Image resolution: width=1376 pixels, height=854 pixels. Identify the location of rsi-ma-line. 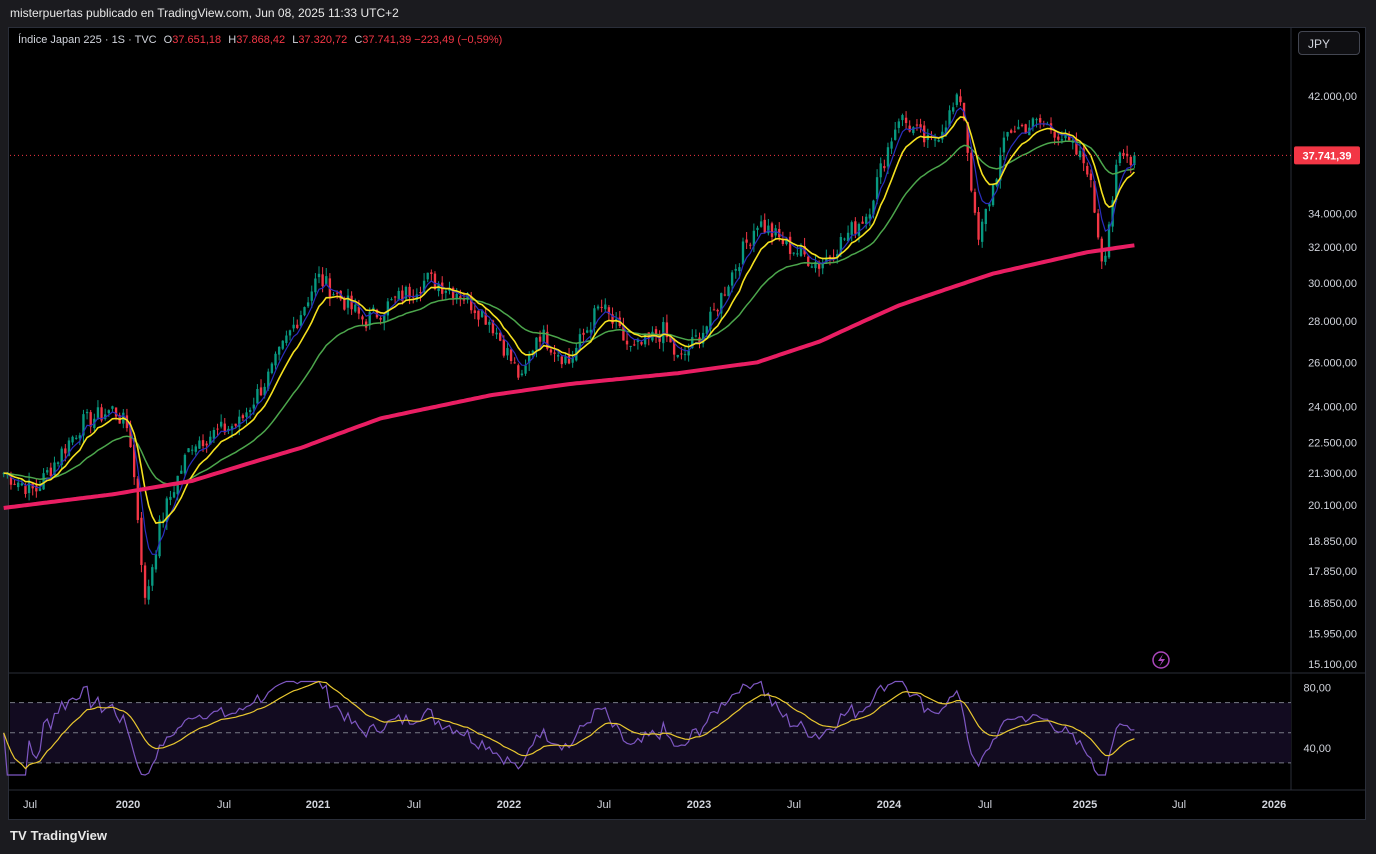
(569, 725).